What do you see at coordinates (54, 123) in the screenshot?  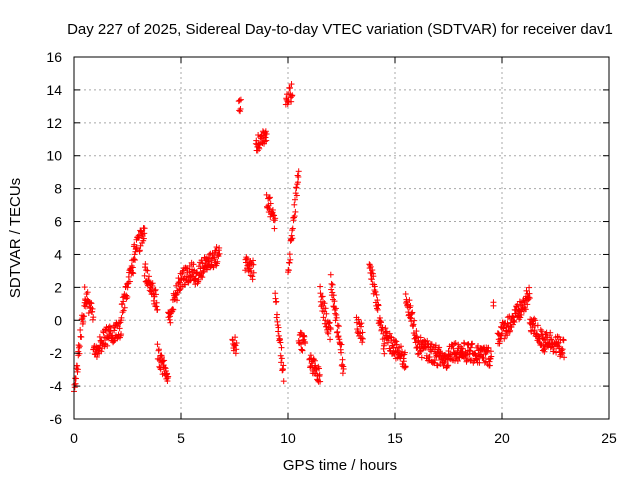 I see `y-tick-label: 12` at bounding box center [54, 123].